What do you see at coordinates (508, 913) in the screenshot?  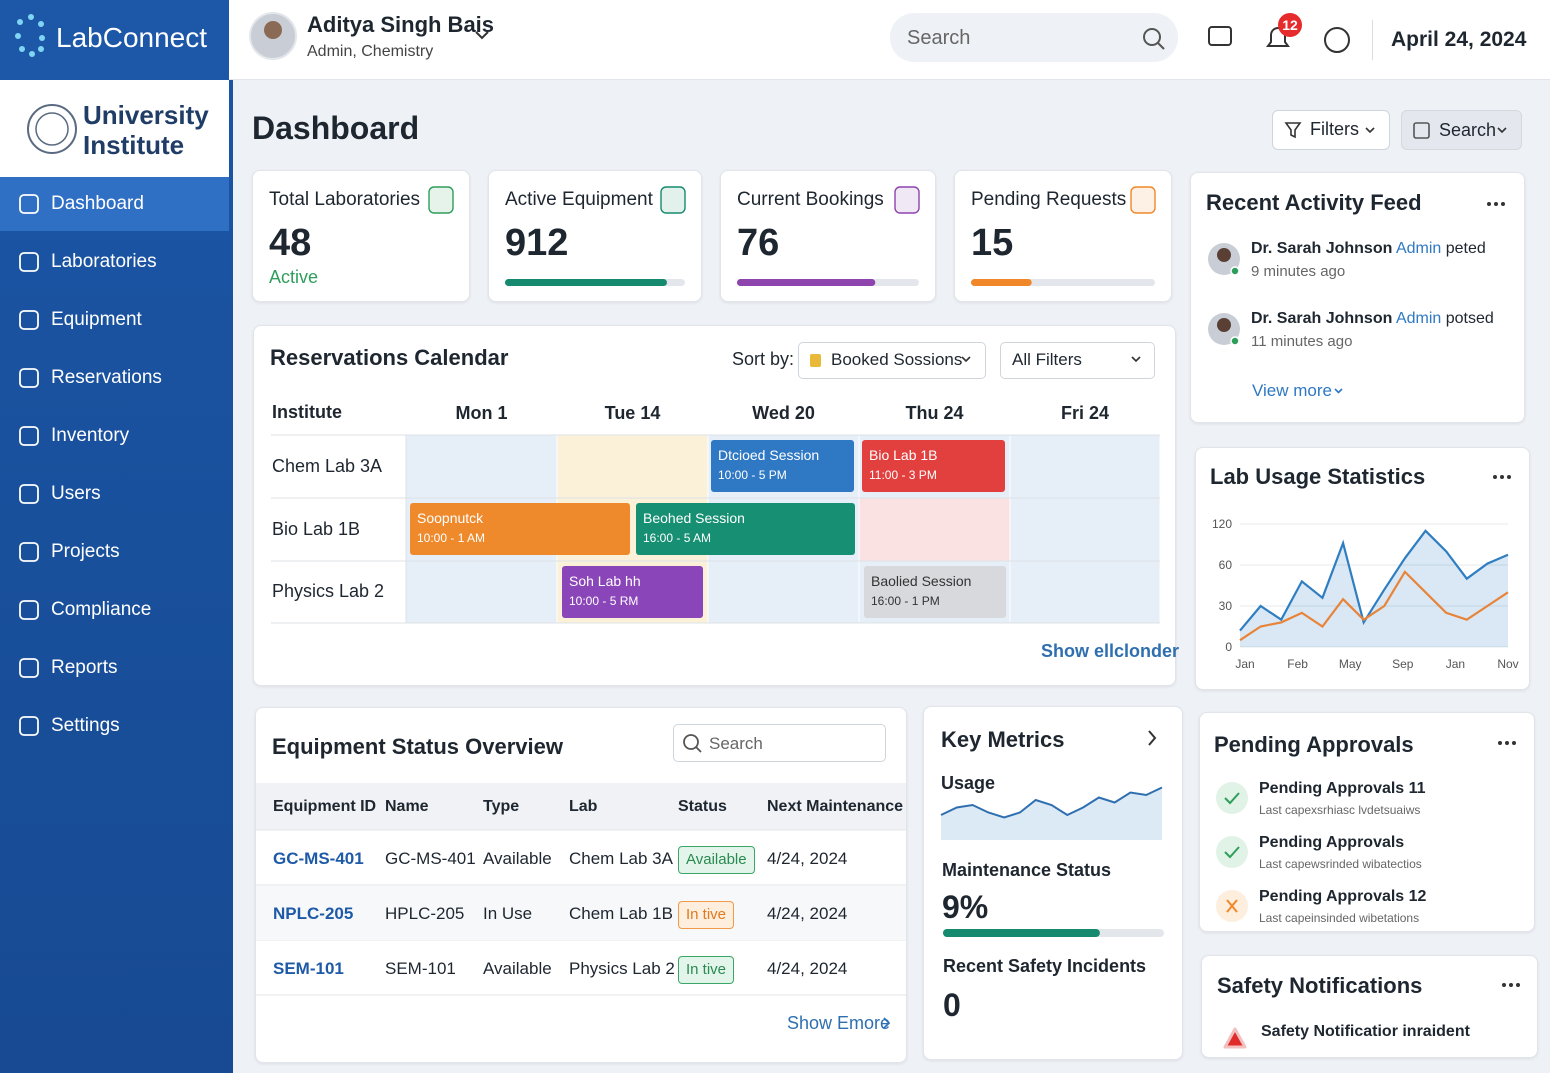 I see `table-cell: In Use` at bounding box center [508, 913].